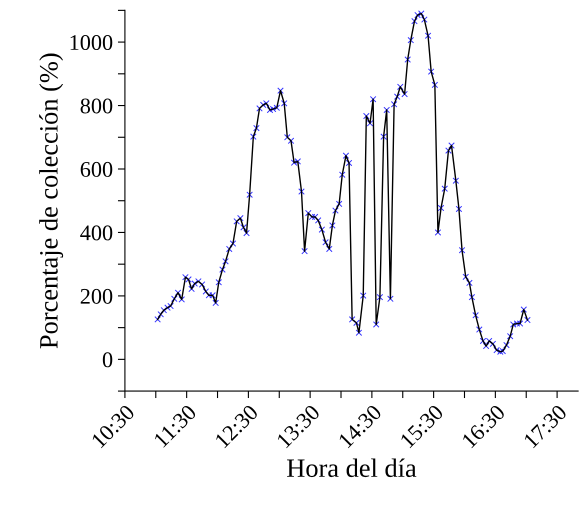 The height and width of the screenshot is (518, 581). I want to click on y-tick-label: 1000, so click(91, 42).